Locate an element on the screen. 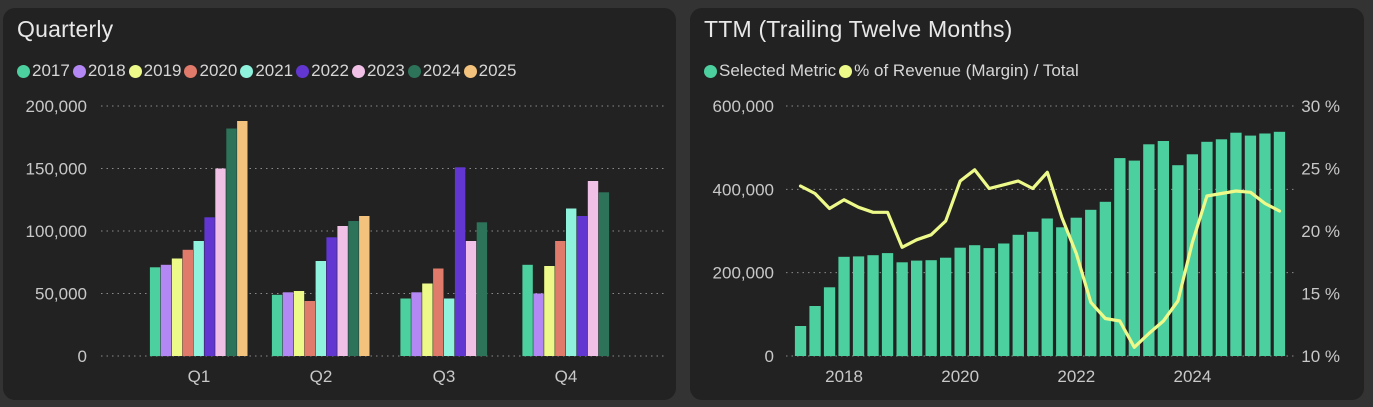 This screenshot has height=407, width=1373. bar-q1-2023 is located at coordinates (220, 262).